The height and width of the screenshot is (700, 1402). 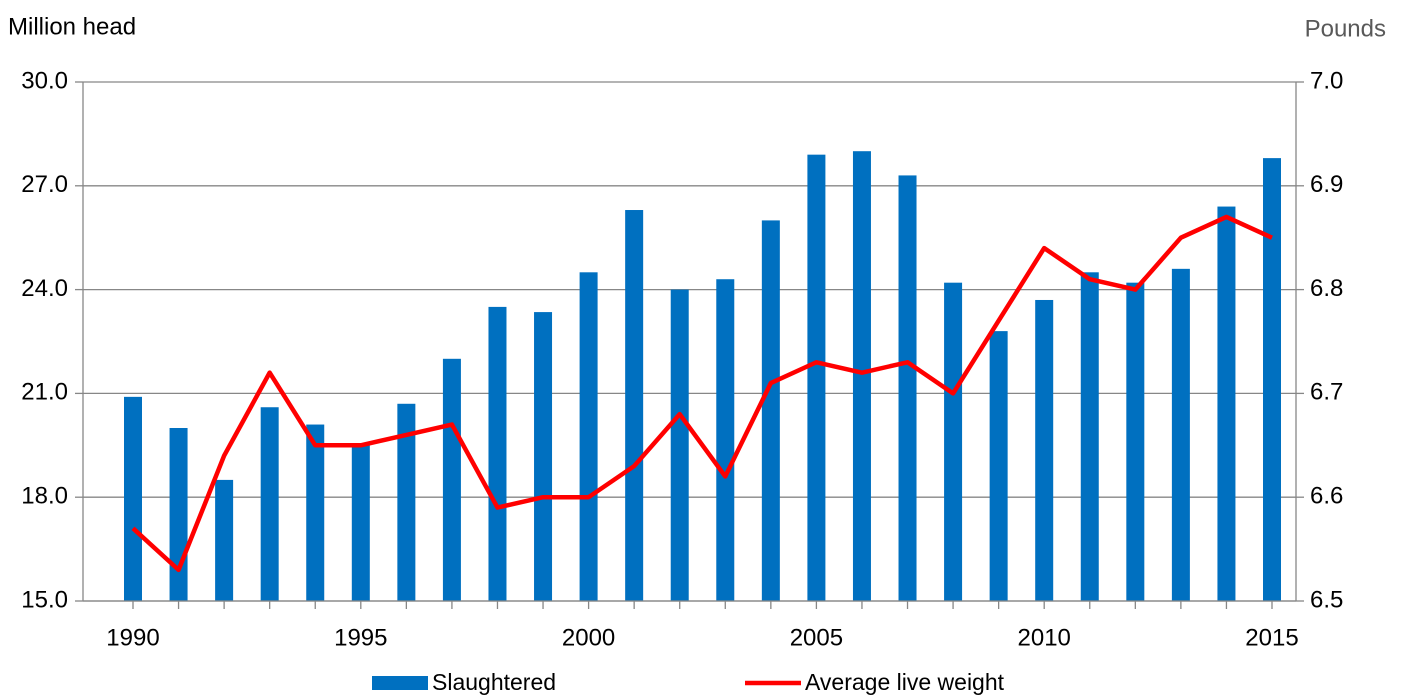 What do you see at coordinates (44, 496) in the screenshot?
I see `y-tick-label: 18.0` at bounding box center [44, 496].